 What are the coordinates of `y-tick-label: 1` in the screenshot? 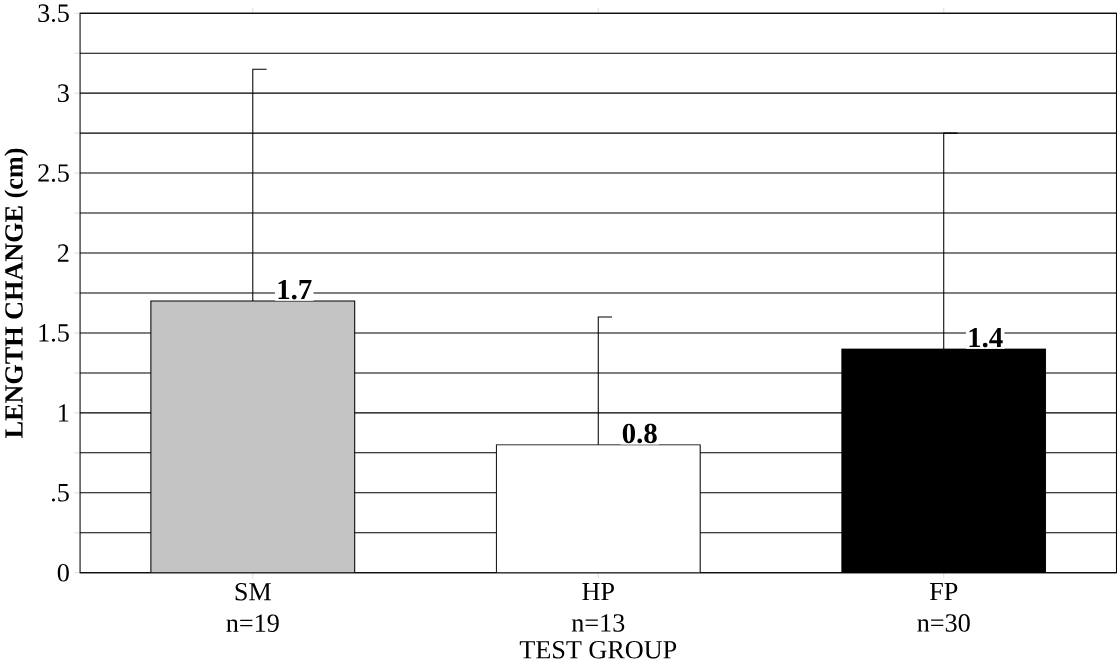 It's located at (64, 413).